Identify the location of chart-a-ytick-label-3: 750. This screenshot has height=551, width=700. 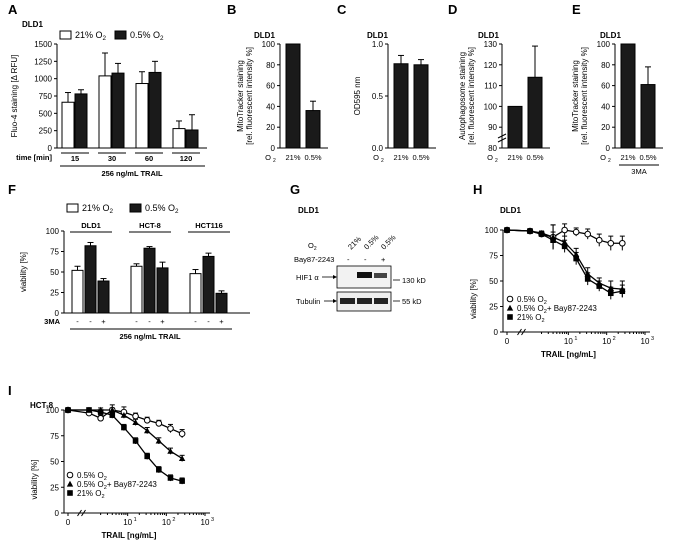
(46, 96).